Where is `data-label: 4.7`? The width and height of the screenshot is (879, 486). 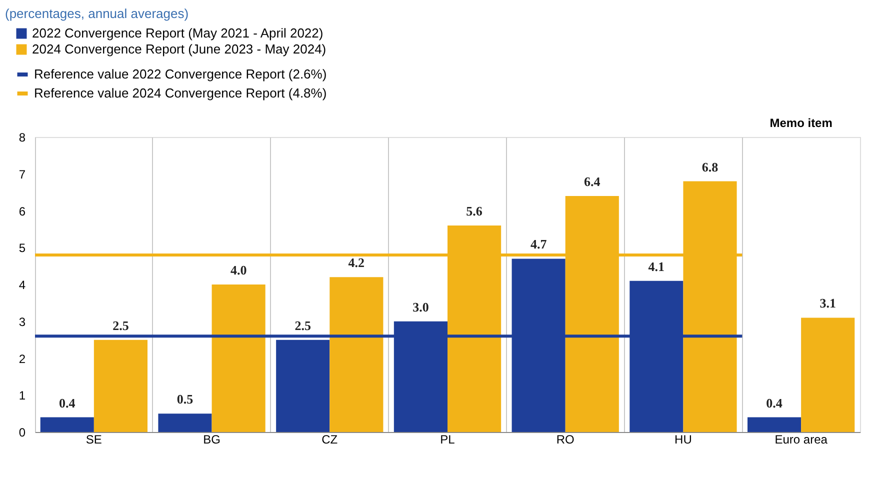
data-label: 4.7 is located at coordinates (539, 244).